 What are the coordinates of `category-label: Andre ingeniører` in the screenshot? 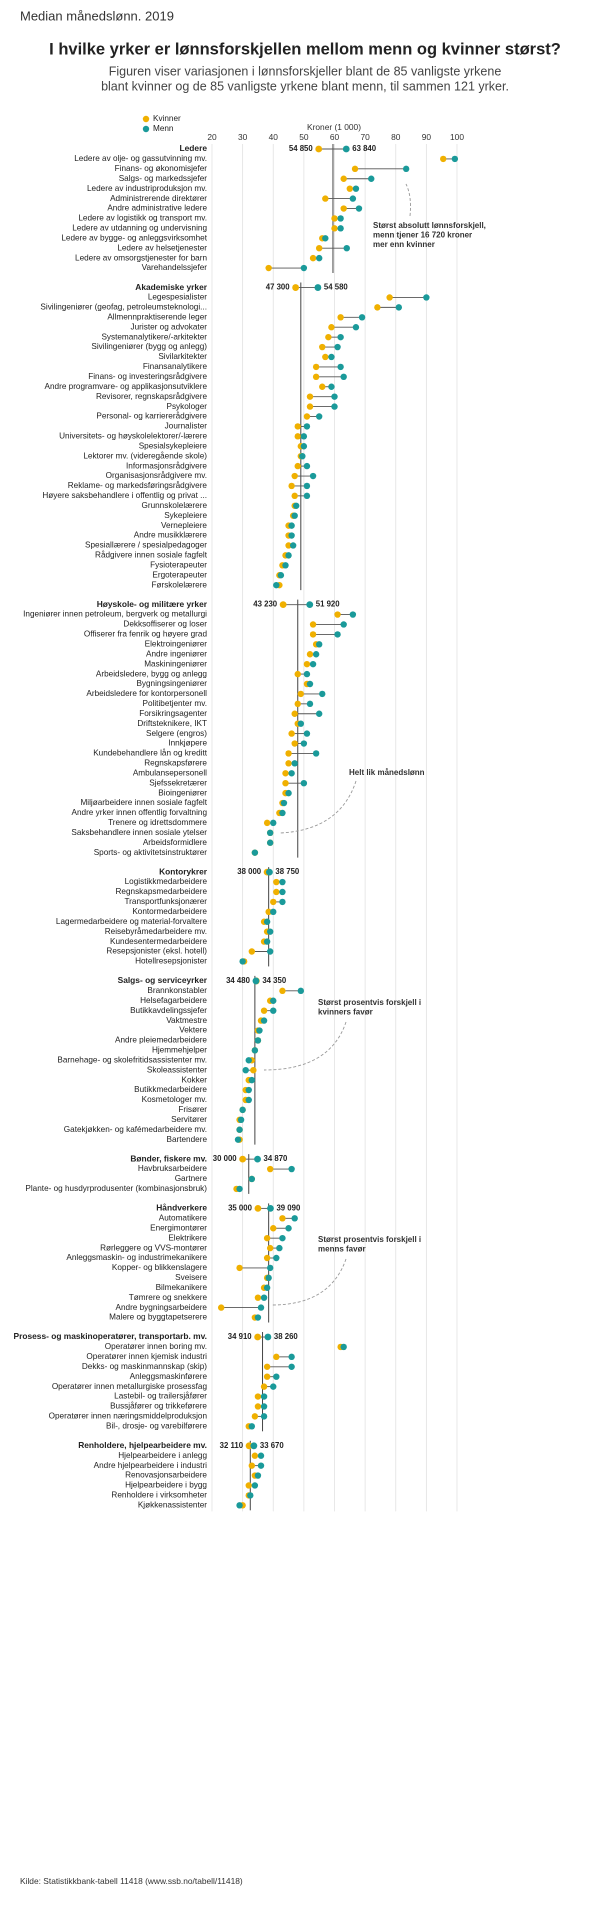 It's located at (176, 653).